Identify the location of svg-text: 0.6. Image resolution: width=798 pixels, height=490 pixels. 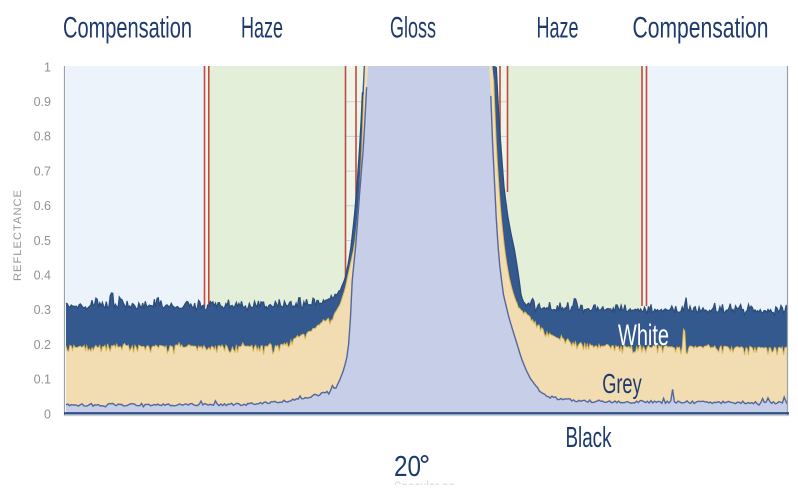
(42, 206).